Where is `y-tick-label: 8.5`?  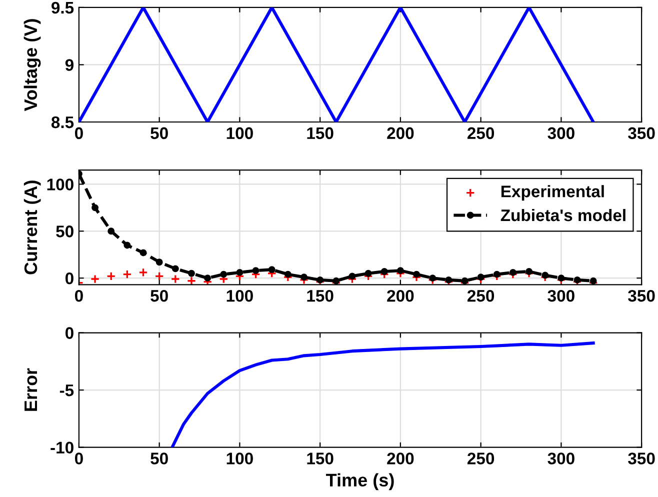
y-tick-label: 8.5 is located at coordinates (62, 122).